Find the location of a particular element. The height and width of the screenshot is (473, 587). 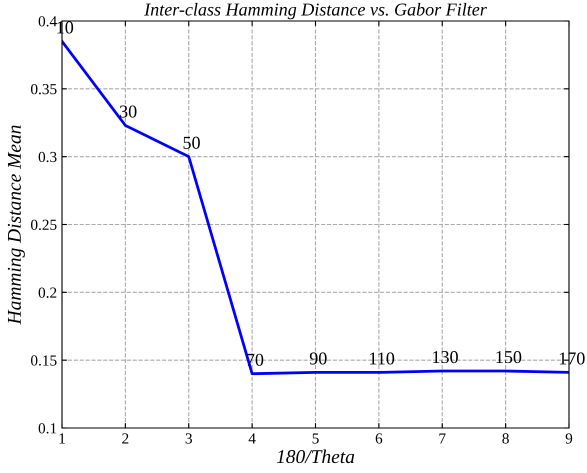

y-tick-label: 0.15 is located at coordinates (43, 360).